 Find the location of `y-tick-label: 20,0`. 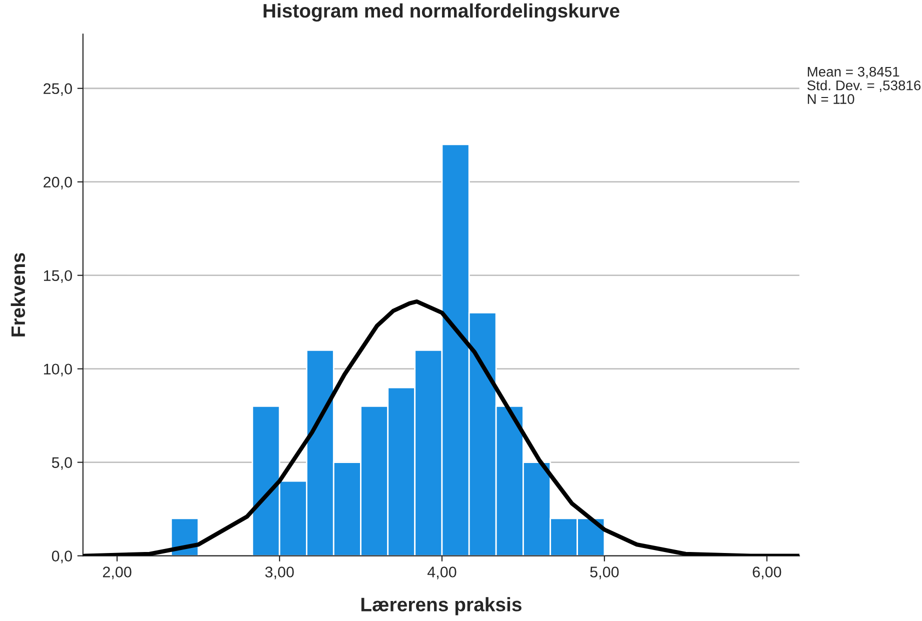

y-tick-label: 20,0 is located at coordinates (58, 183).